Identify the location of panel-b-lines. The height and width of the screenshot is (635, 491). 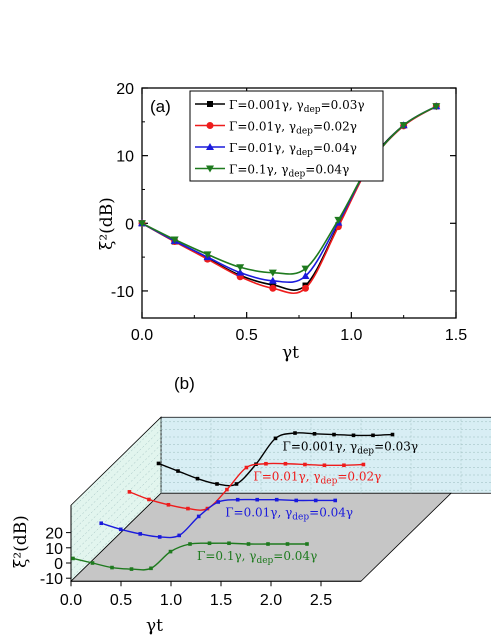
(233, 501).